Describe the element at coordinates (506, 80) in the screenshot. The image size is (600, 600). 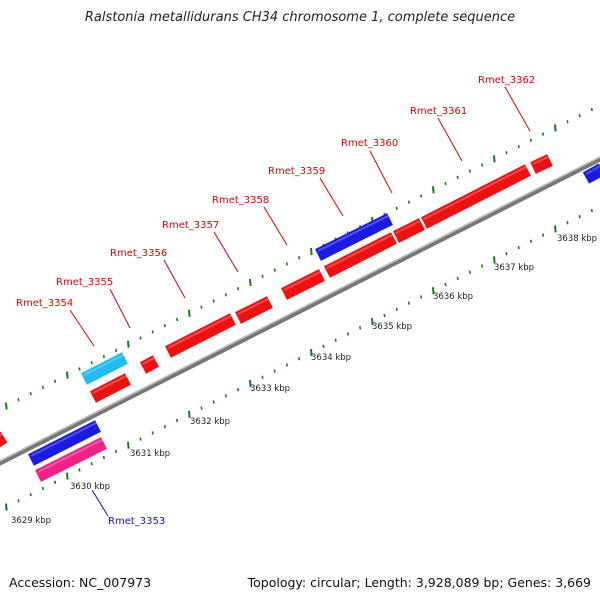
I see `gene-label-rmet-3362: Rmet_3362` at that location.